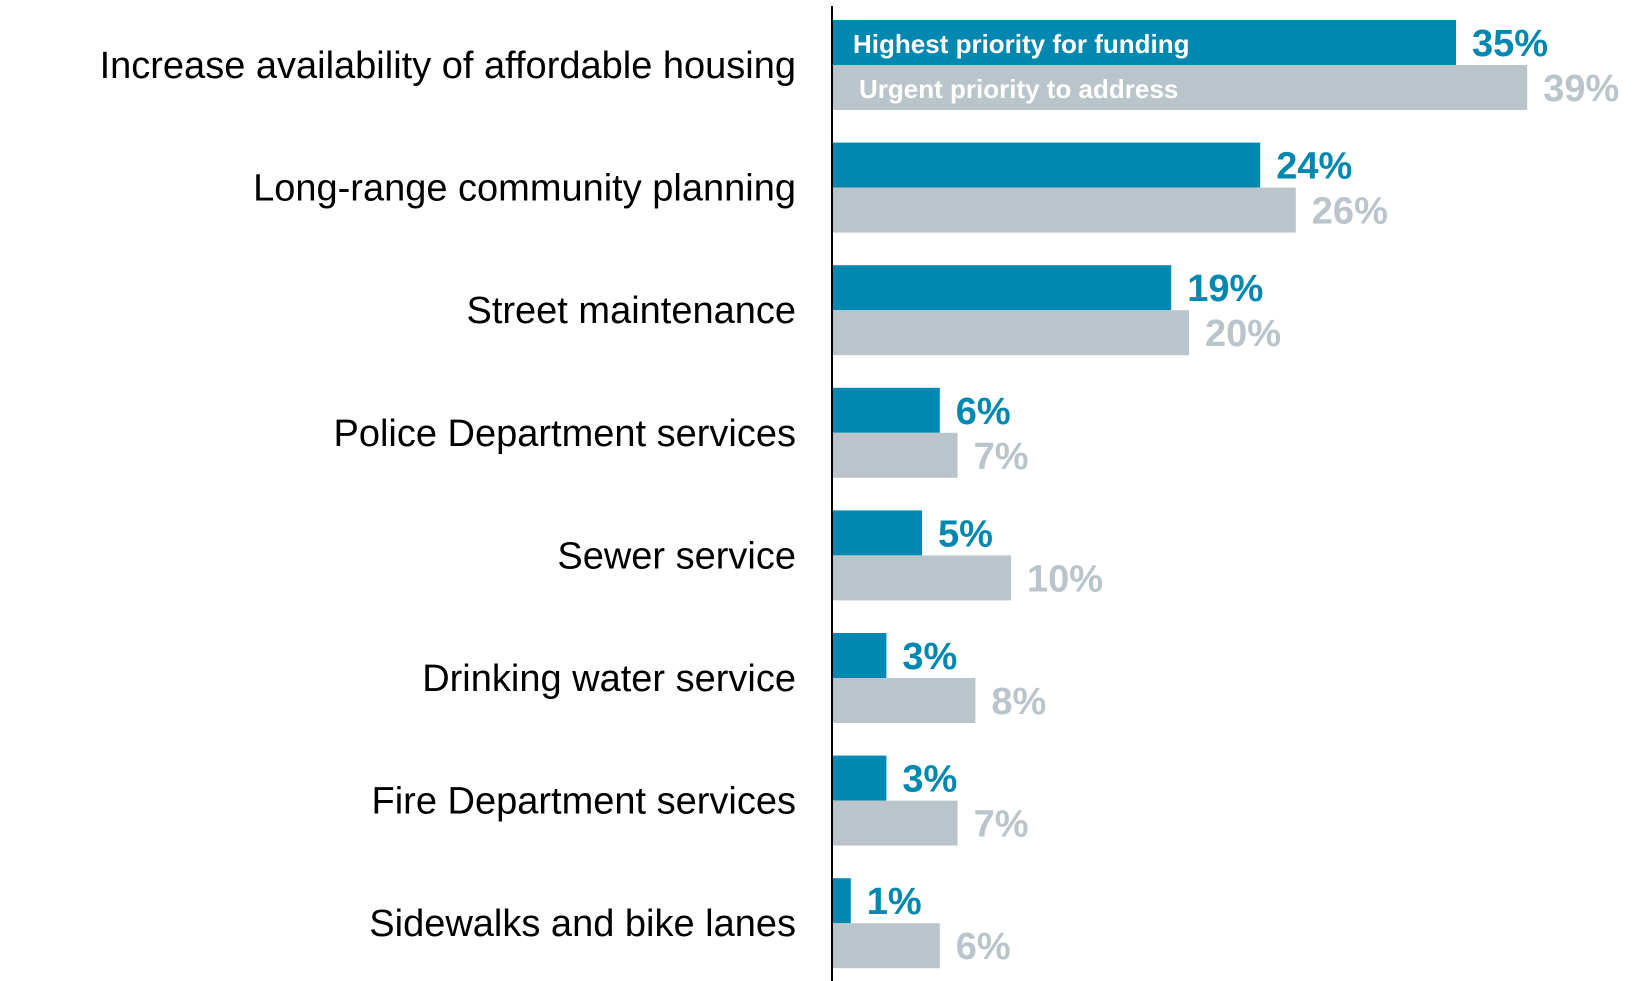 This screenshot has height=981, width=1639. Describe the element at coordinates (983, 947) in the screenshot. I see `urgent-value-label: 6%` at that location.